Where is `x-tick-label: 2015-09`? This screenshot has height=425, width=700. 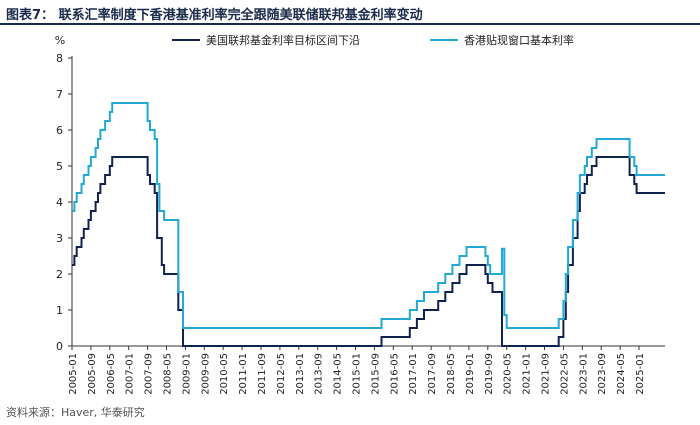
x-tick-label: 2015-09 is located at coordinates (375, 374).